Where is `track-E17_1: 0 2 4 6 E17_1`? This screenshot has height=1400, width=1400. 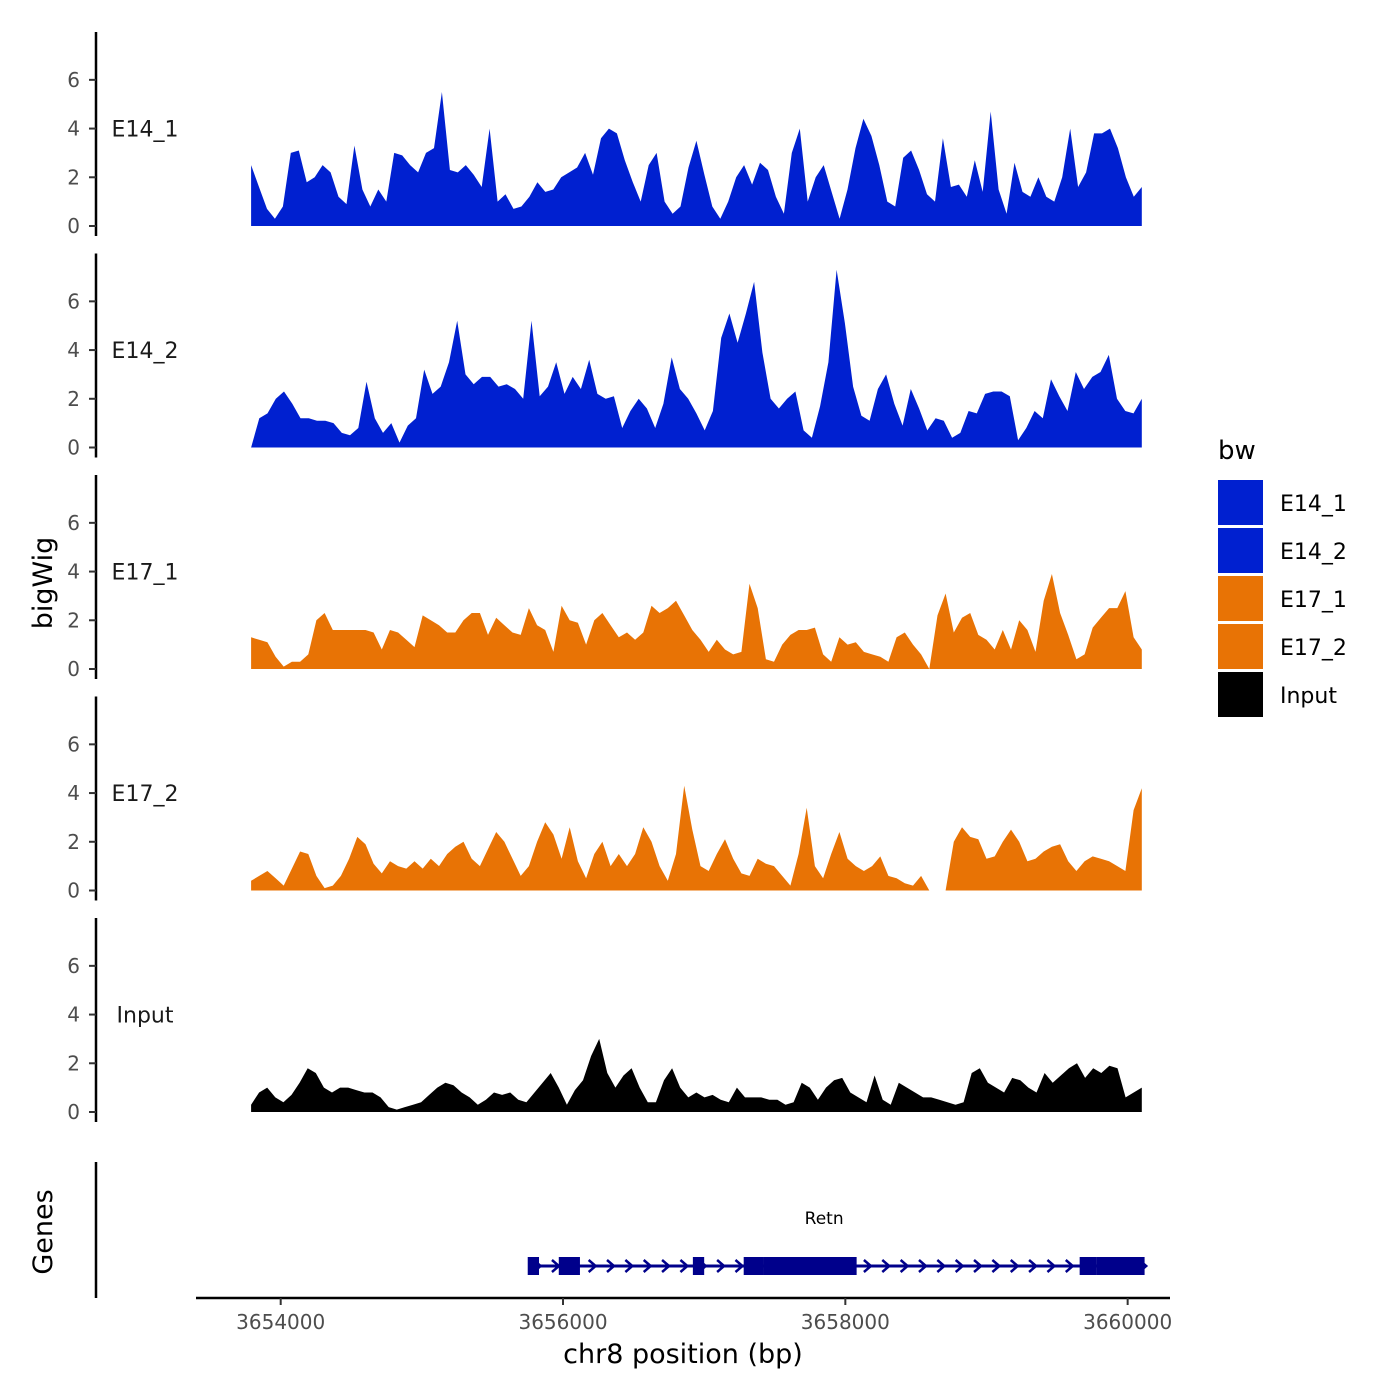 track-E17_1: 0 2 4 6 E17_1 is located at coordinates (604, 578).